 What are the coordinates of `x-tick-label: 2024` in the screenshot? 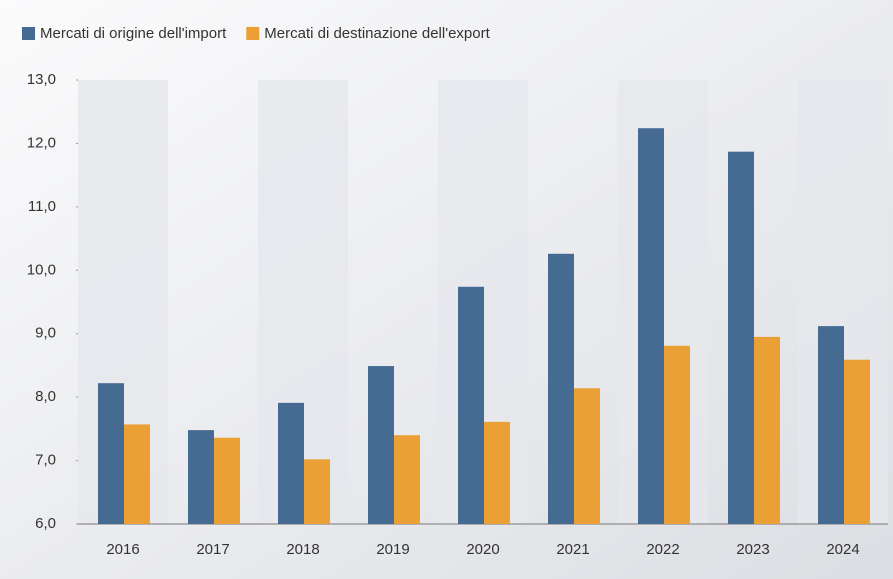 It's located at (842, 549).